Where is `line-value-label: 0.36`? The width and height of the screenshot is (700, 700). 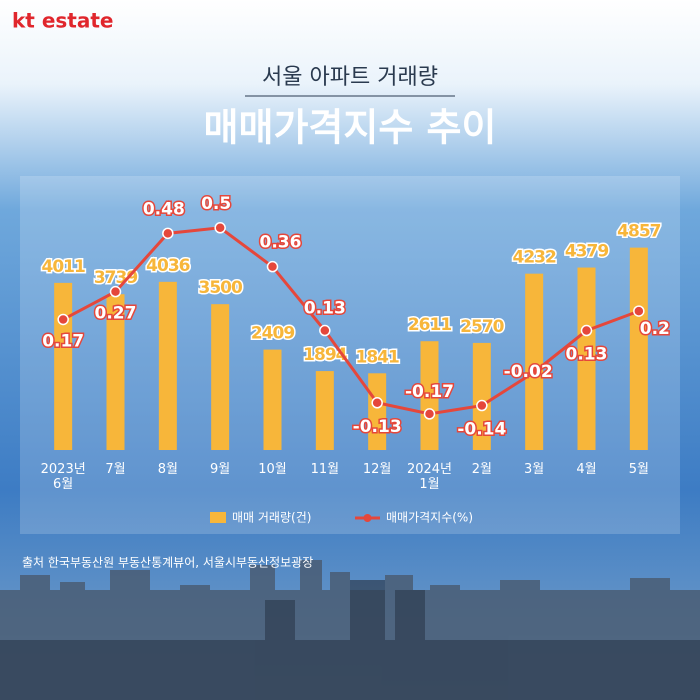
line-value-label: 0.36 is located at coordinates (281, 243).